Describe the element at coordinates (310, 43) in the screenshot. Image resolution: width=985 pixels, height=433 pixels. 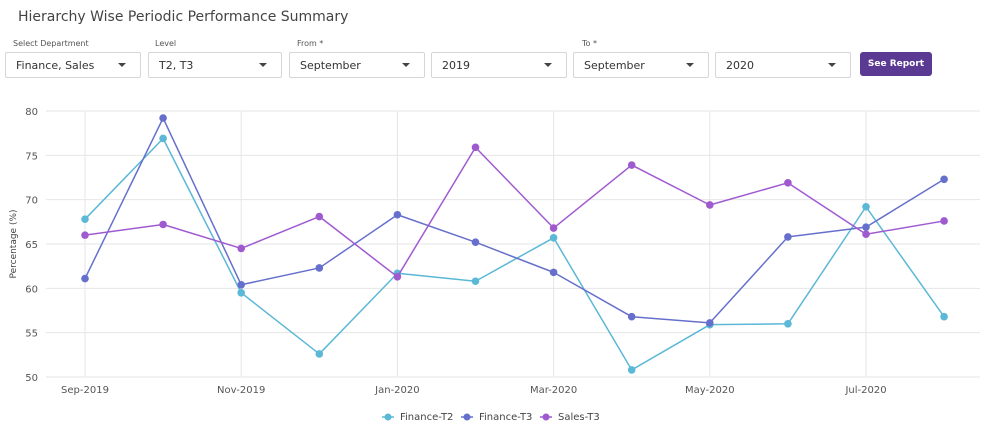
I see `from-label: From *` at that location.